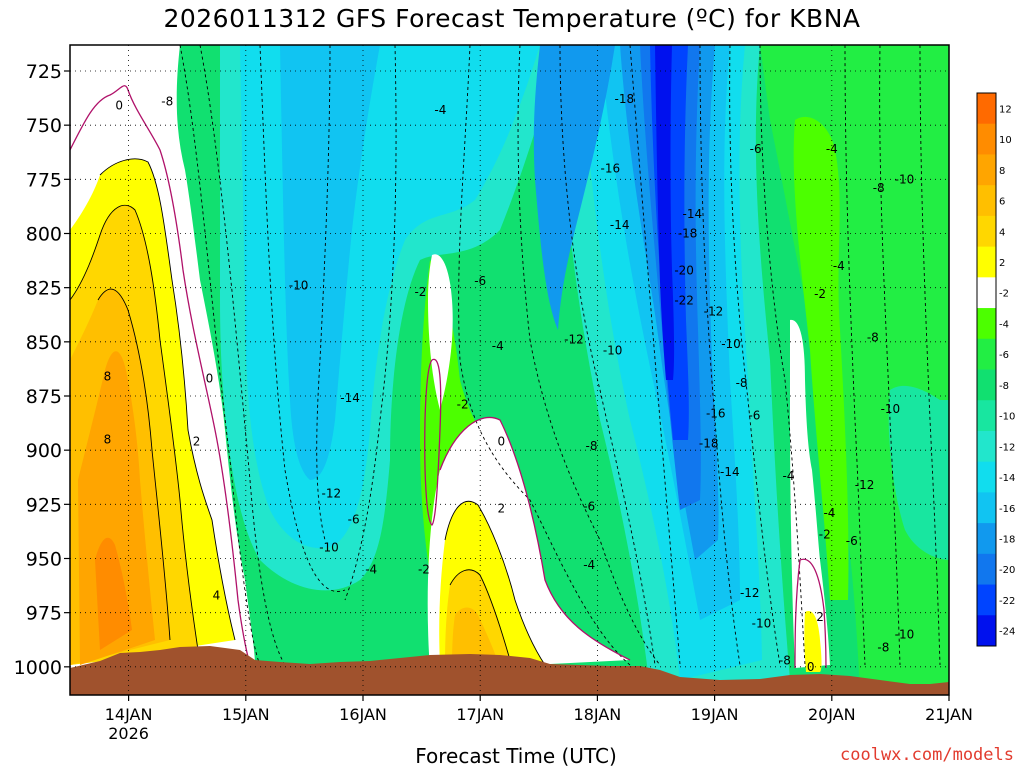 This screenshot has width=1024, height=768. Describe the element at coordinates (1004, 386) in the screenshot. I see `colorbar-label: -8` at that location.